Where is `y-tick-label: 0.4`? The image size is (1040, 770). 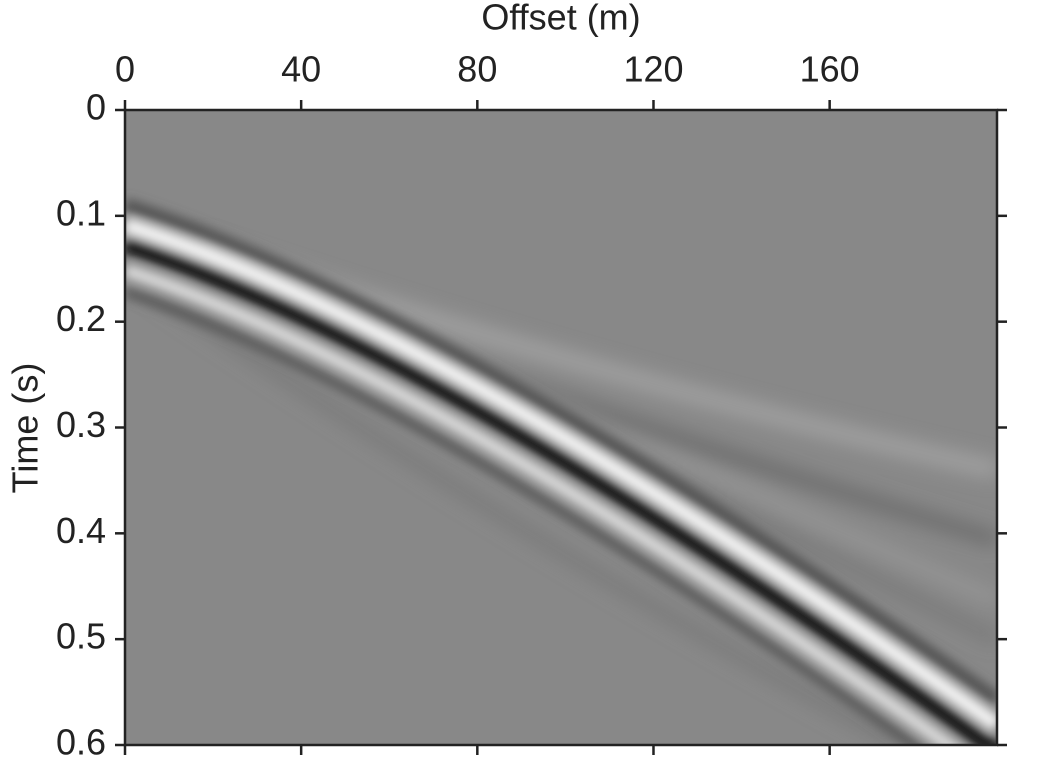 y-tick-label: 0.4 is located at coordinates (81, 530).